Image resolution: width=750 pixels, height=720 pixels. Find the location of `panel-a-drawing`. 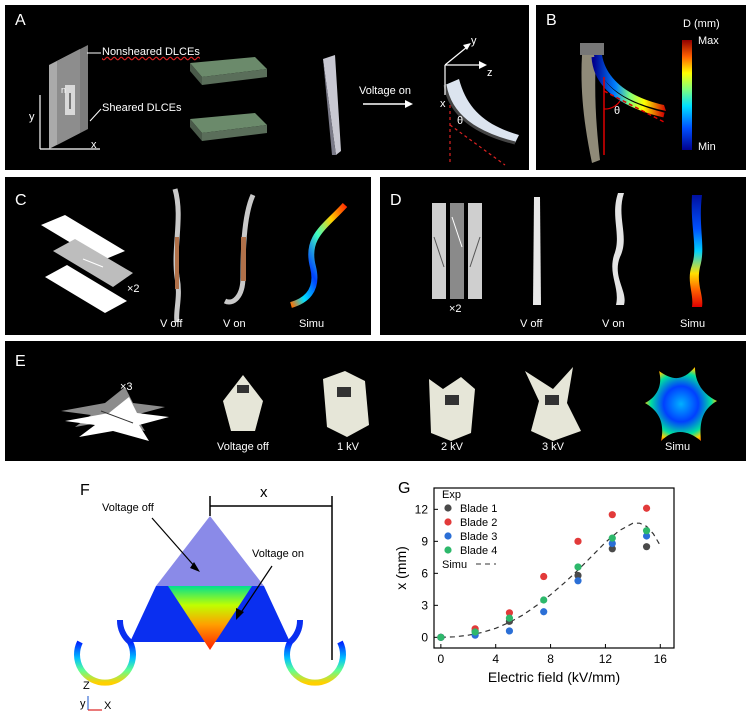

panel-a-drawing is located at coordinates (279, 104).